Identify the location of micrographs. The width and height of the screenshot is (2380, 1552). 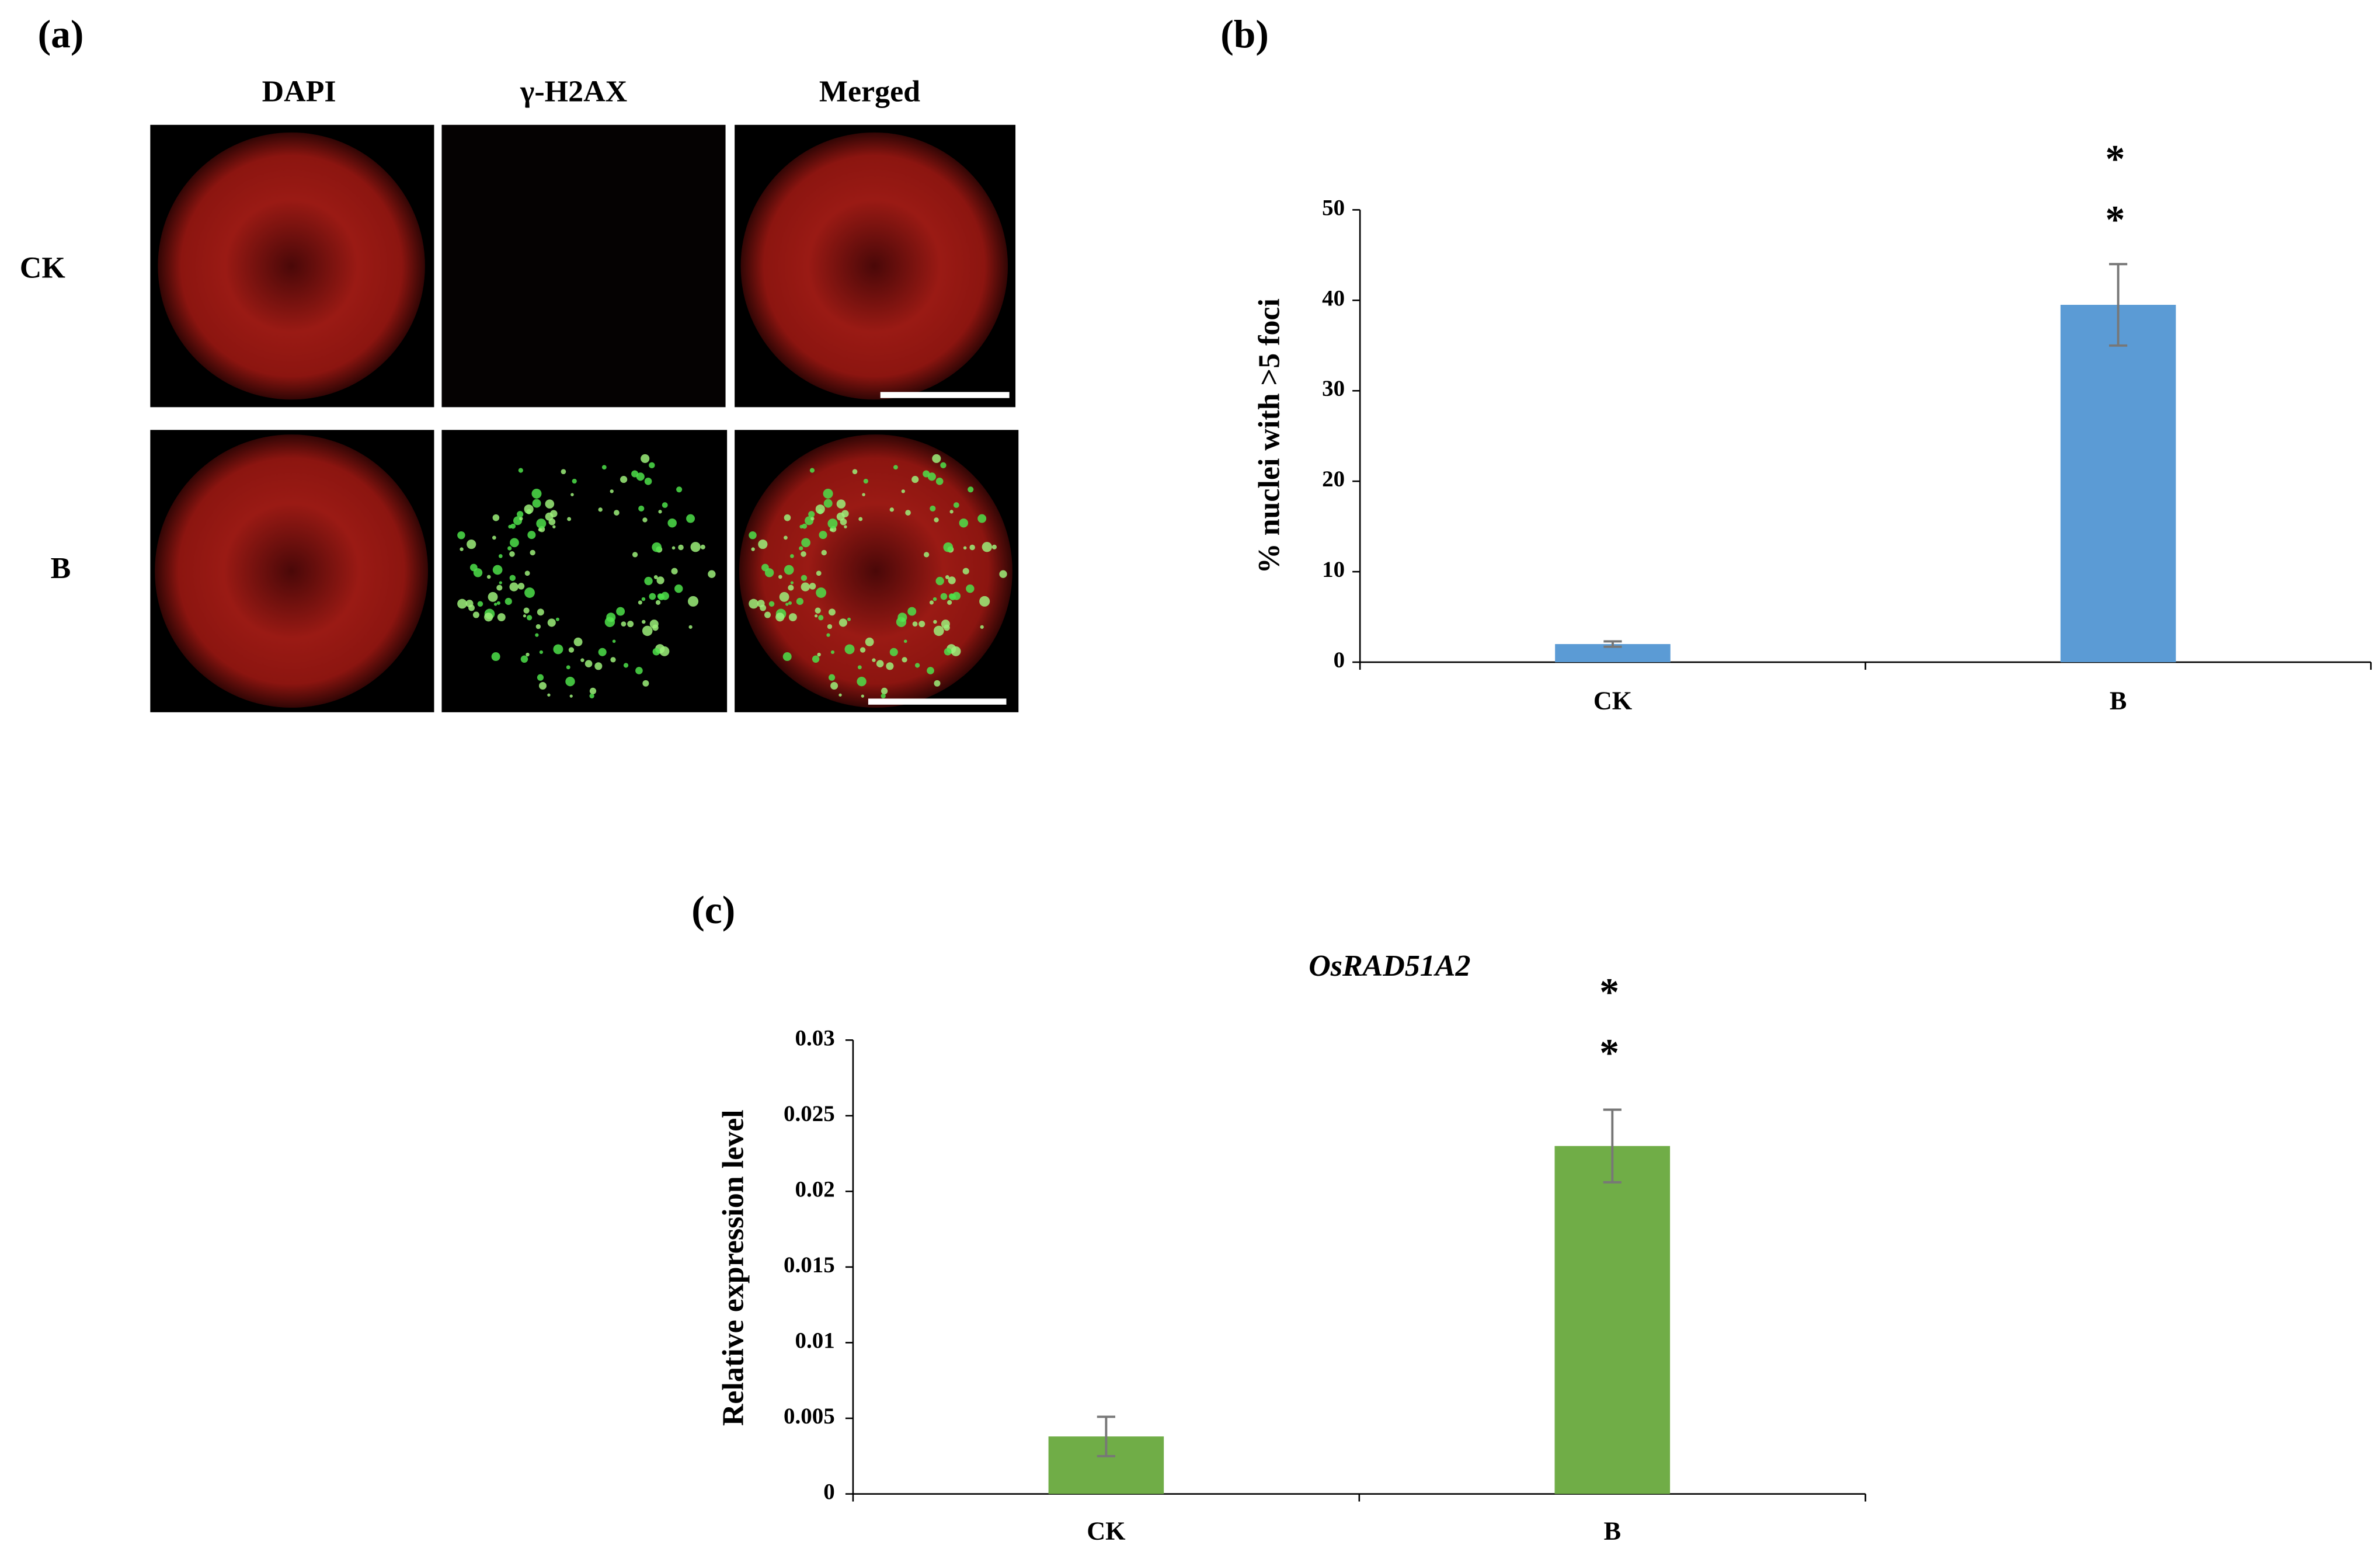
(584, 418).